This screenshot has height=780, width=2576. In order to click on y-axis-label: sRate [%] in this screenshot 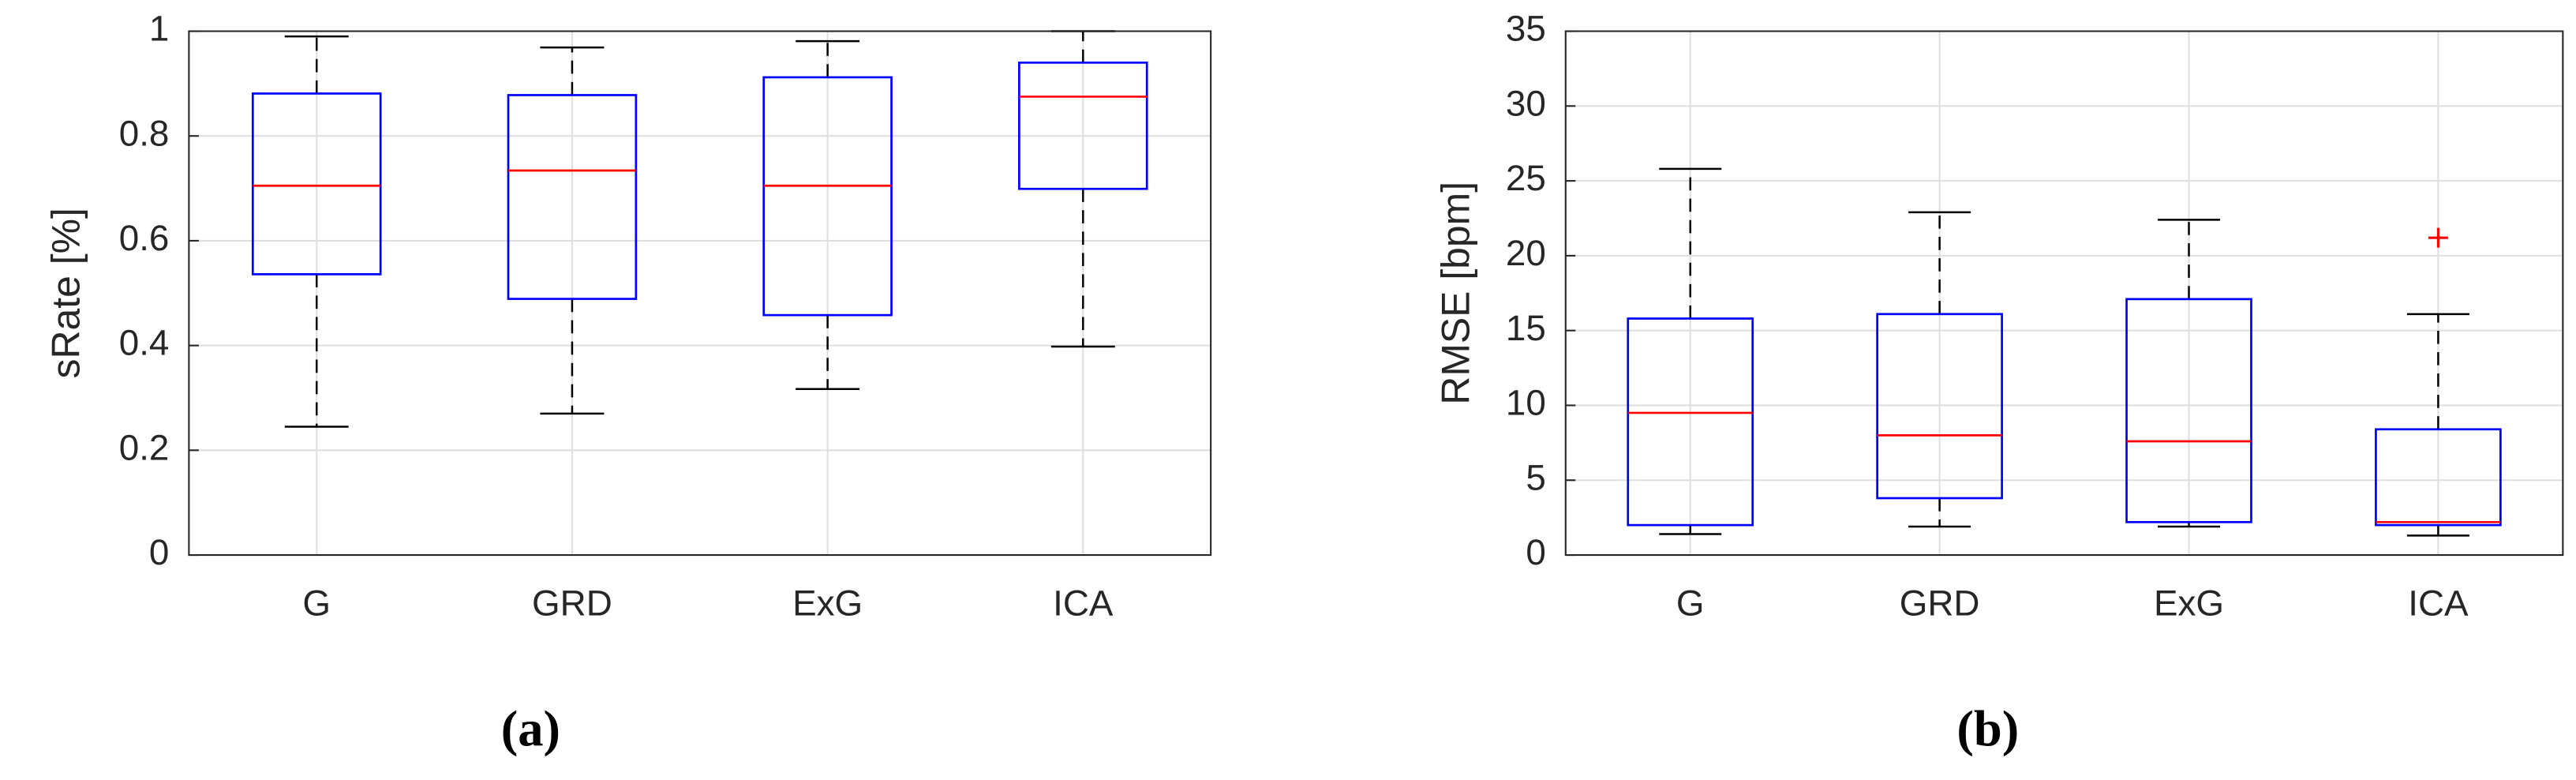, I will do `click(66, 293)`.